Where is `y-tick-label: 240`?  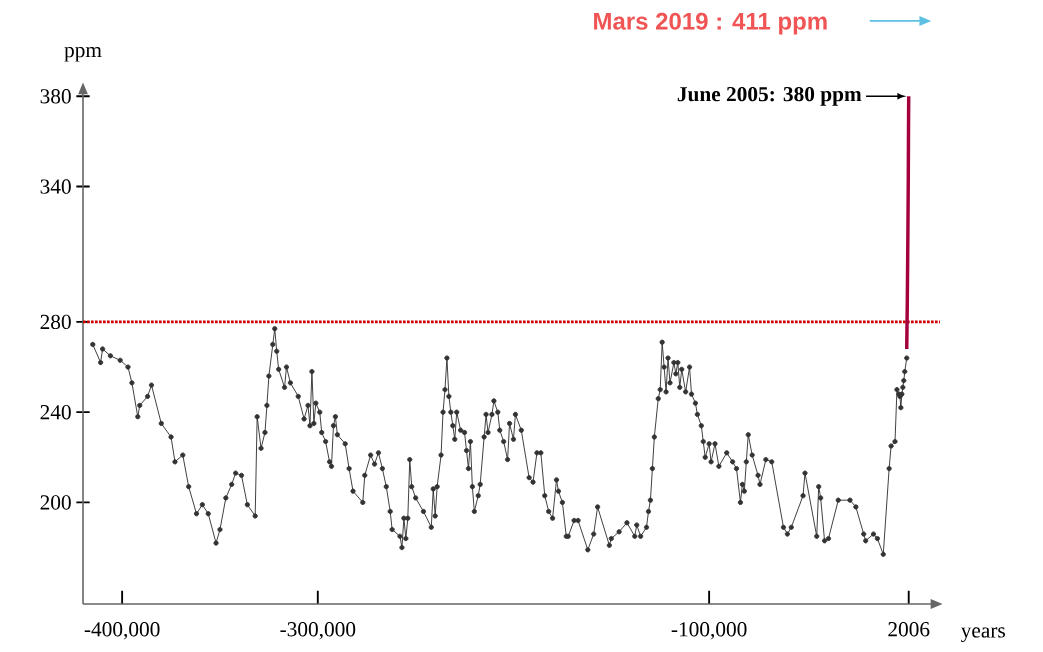 y-tick-label: 240 is located at coordinates (55, 412).